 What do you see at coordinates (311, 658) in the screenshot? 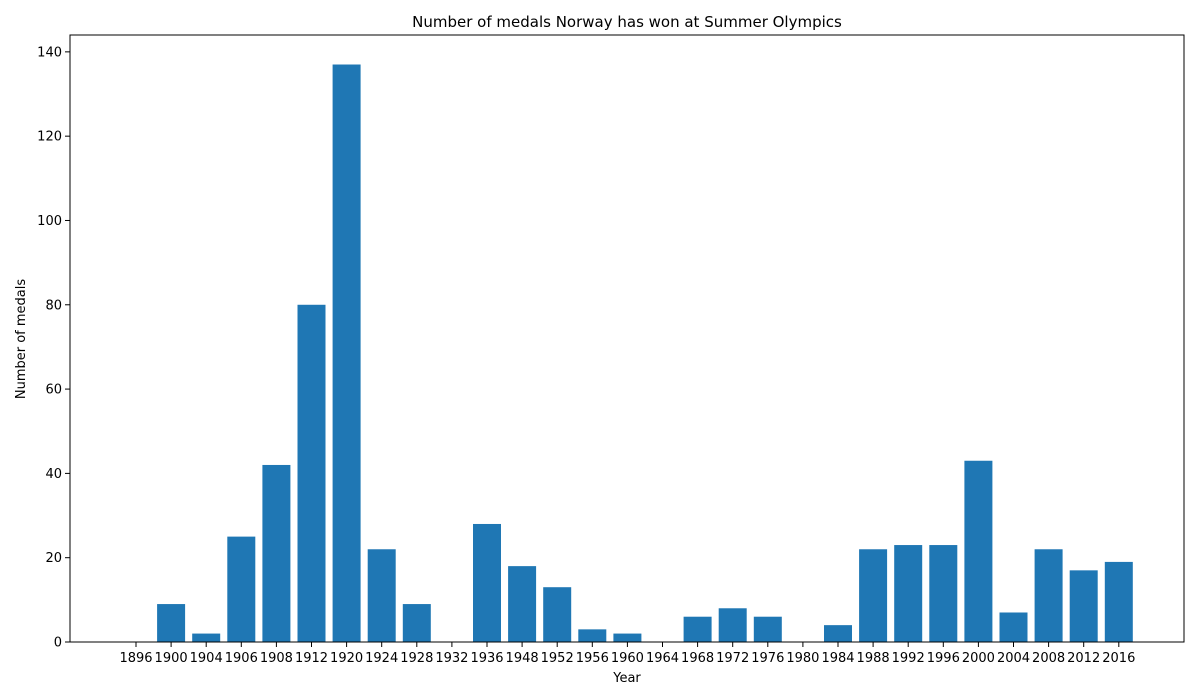
I see `x-tick-label: 1912` at bounding box center [311, 658].